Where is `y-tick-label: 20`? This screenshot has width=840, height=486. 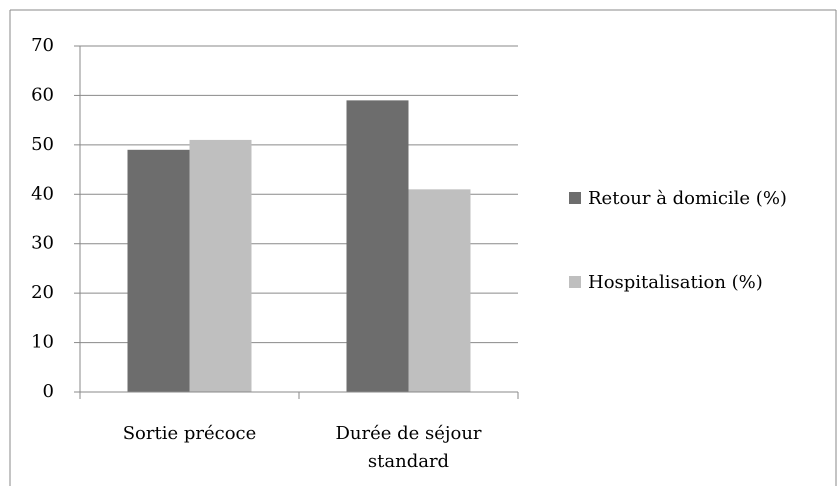 y-tick-label: 20 is located at coordinates (42, 292).